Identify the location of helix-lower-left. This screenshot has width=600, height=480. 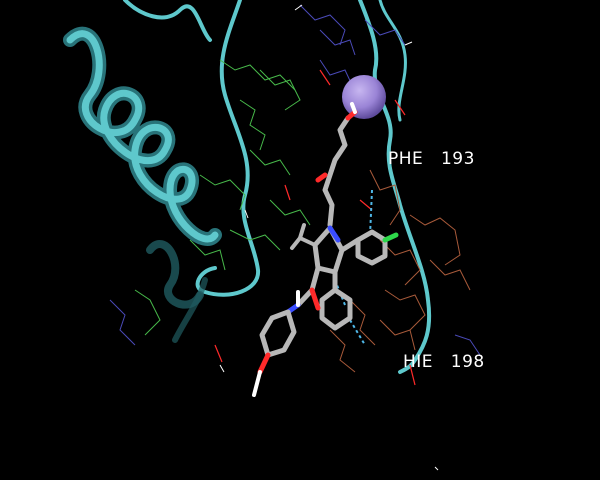
(175, 274).